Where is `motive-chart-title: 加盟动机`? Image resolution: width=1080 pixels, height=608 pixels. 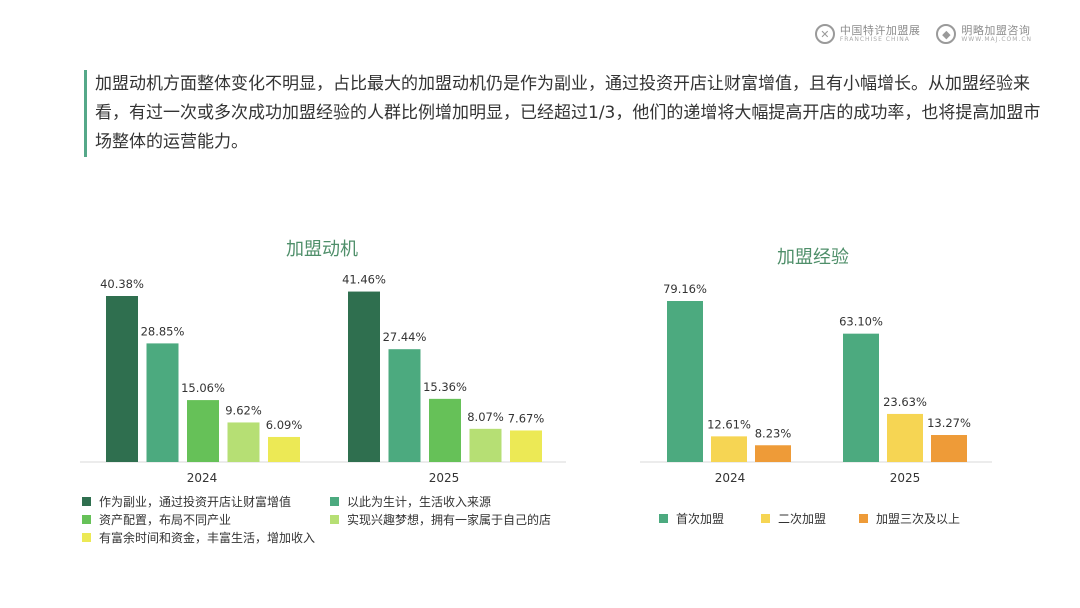 motive-chart-title: 加盟动机 is located at coordinates (322, 249).